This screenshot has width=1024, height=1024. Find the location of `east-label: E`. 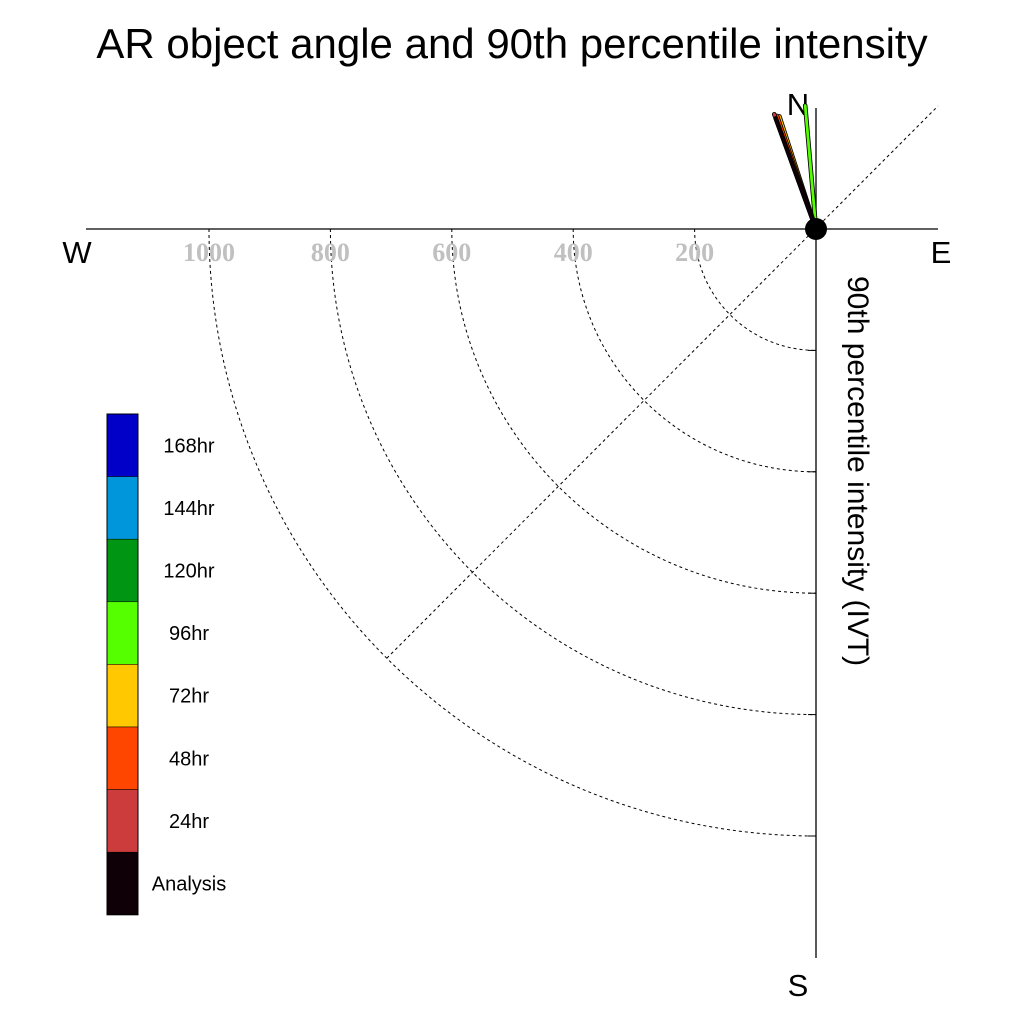

east-label: E is located at coordinates (941, 252).